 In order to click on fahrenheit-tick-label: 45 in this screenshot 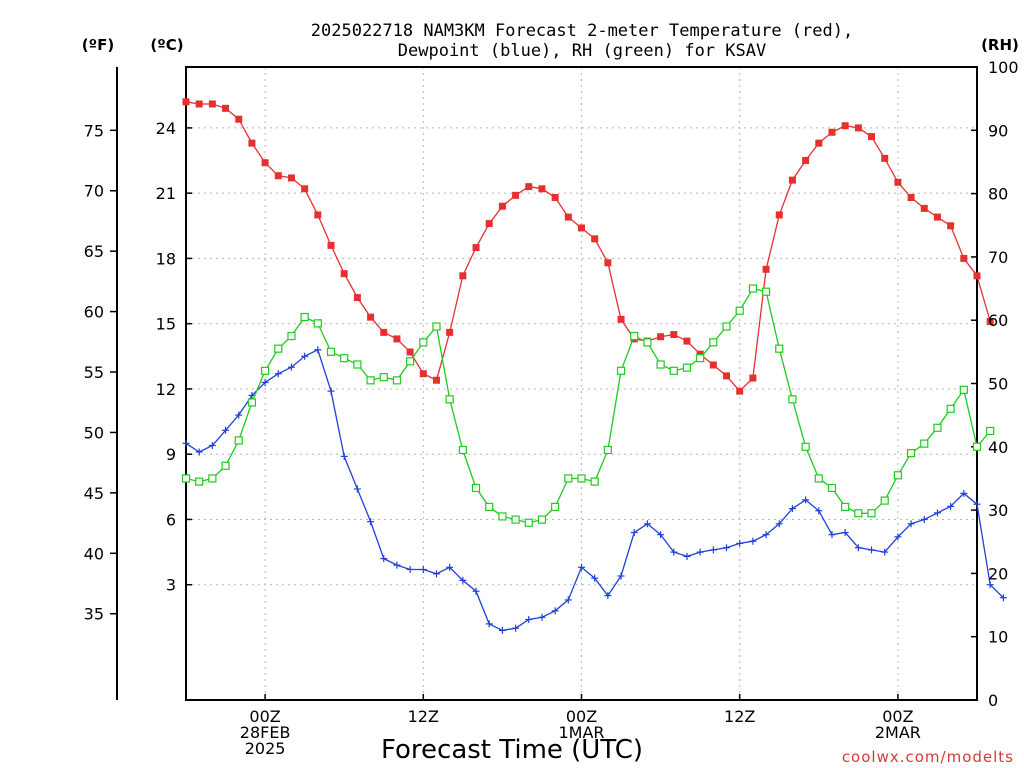, I will do `click(94, 493)`.